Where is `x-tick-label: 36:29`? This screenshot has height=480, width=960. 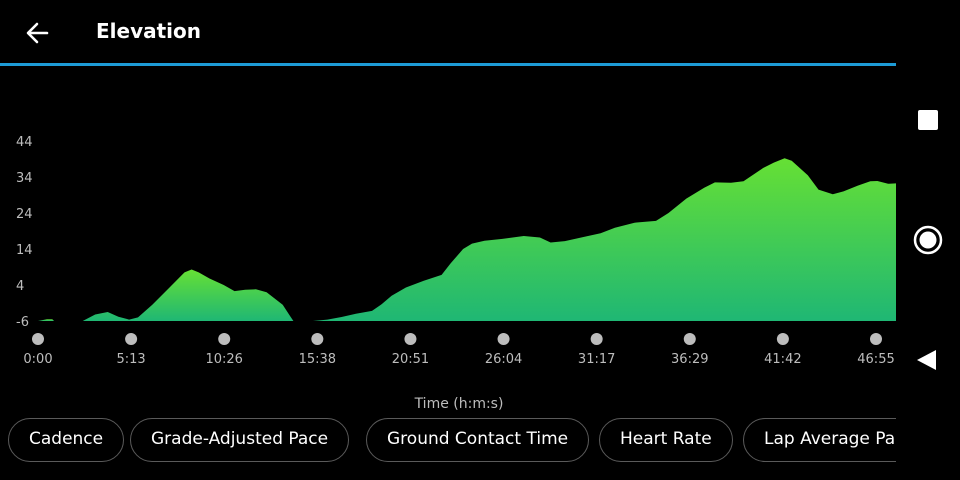
x-tick-label: 36:29 is located at coordinates (689, 359).